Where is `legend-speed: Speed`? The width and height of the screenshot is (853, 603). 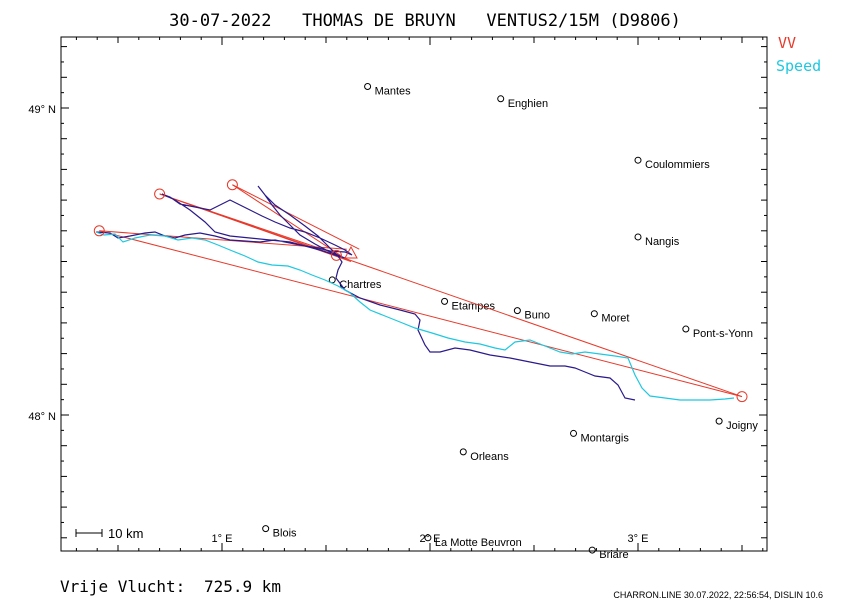
legend-speed: Speed is located at coordinates (798, 66).